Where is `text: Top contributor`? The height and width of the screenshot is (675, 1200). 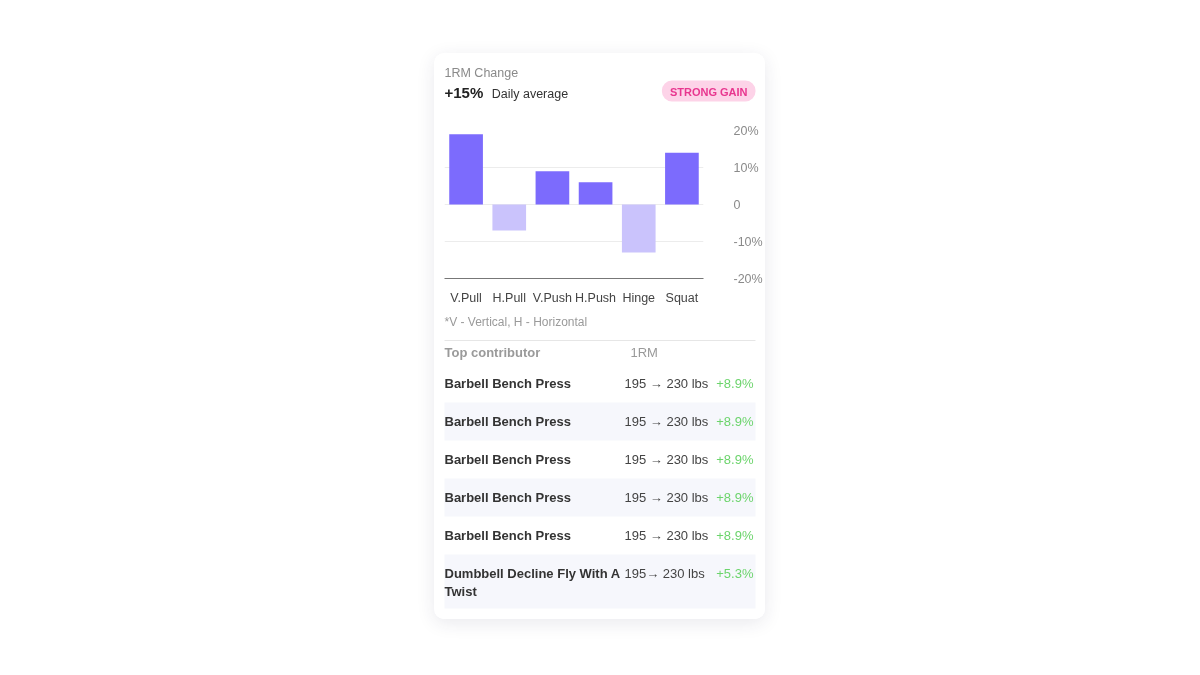
text: Top contributor is located at coordinates (492, 352).